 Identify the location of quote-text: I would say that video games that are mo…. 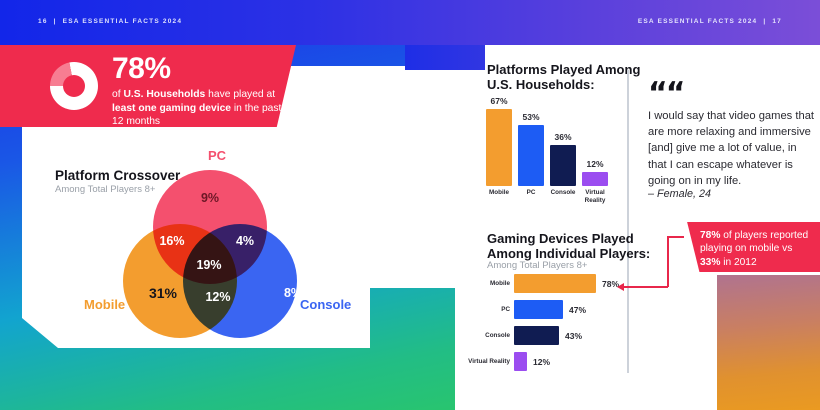
(731, 148).